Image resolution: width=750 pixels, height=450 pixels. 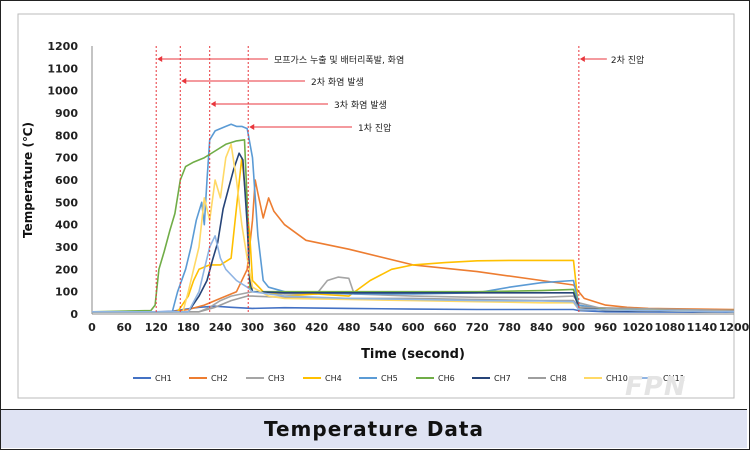 What do you see at coordinates (509, 327) in the screenshot?
I see `x-tick-label: 780` at bounding box center [509, 327].